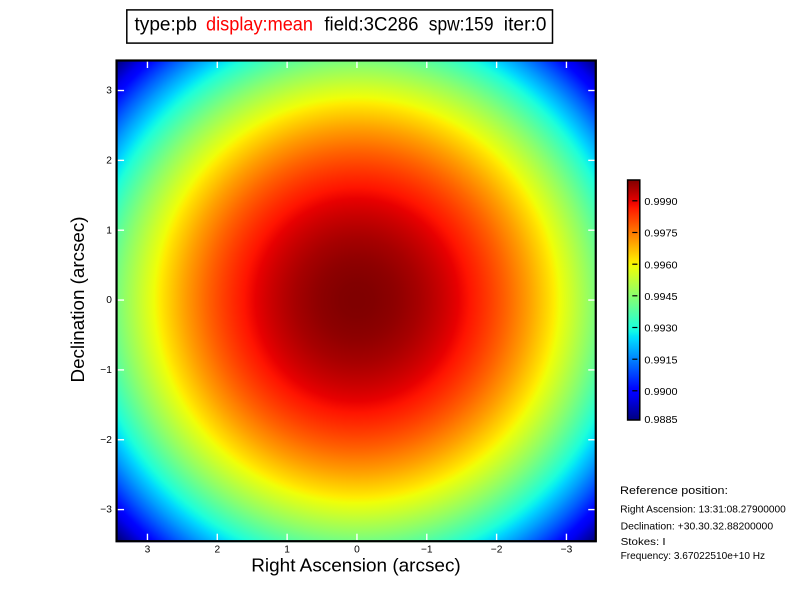 This screenshot has height=600, width=800. I want to click on svg-text: 0.9990, so click(661, 202).